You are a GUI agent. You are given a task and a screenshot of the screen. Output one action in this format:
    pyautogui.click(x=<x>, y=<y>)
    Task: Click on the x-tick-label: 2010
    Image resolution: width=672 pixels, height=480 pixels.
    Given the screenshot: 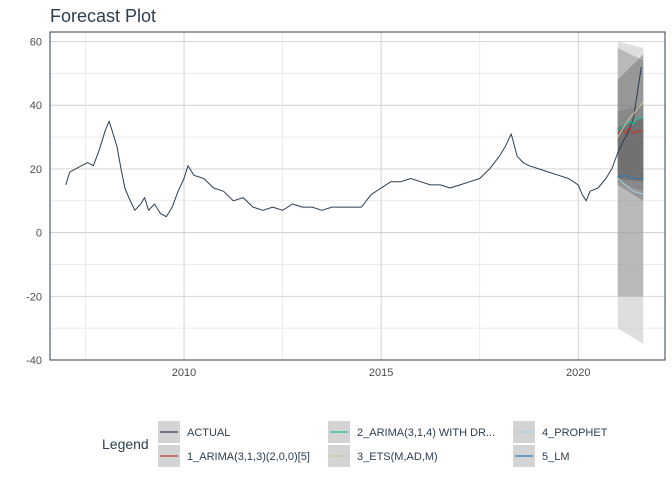 What is the action you would take?
    pyautogui.click(x=184, y=373)
    